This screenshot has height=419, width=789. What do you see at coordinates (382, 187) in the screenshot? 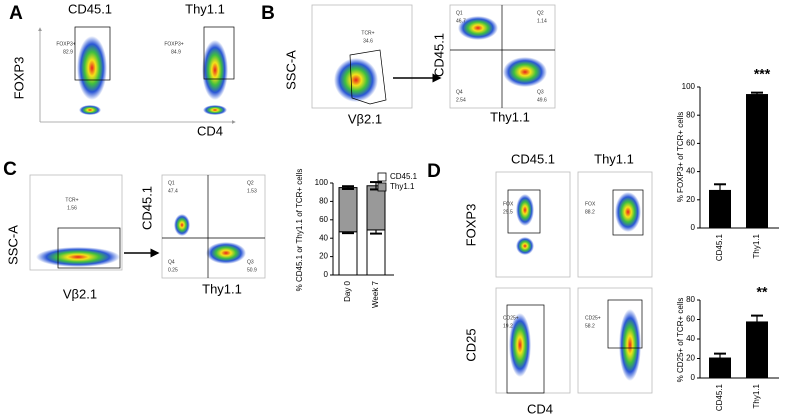
I see `legend-swatch` at bounding box center [382, 187].